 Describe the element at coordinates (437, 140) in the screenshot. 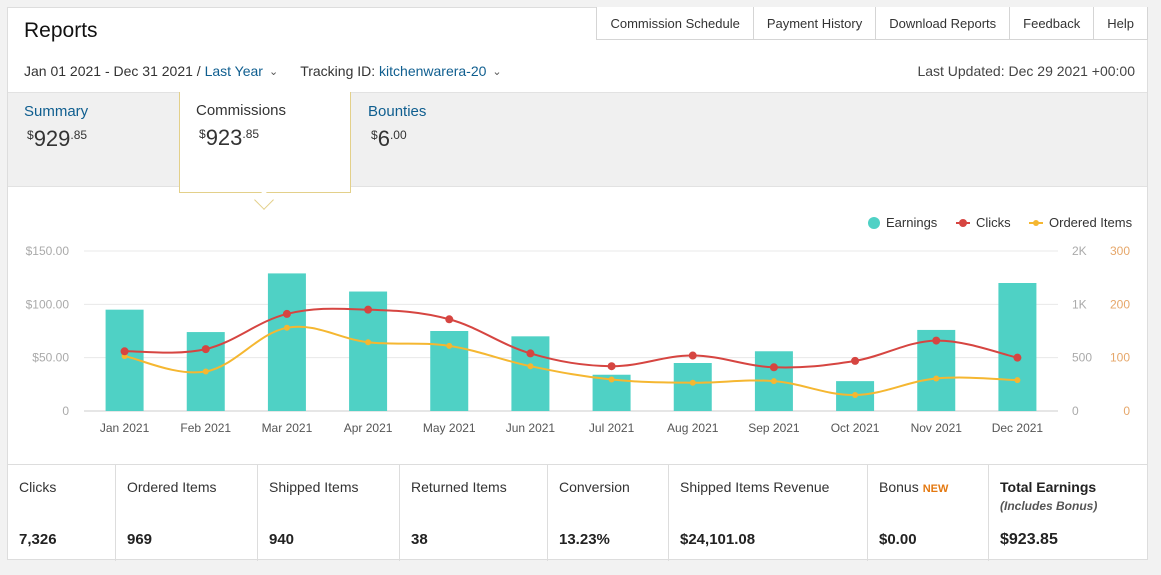

I see `tab-bounties: Bounties $6.00` at that location.